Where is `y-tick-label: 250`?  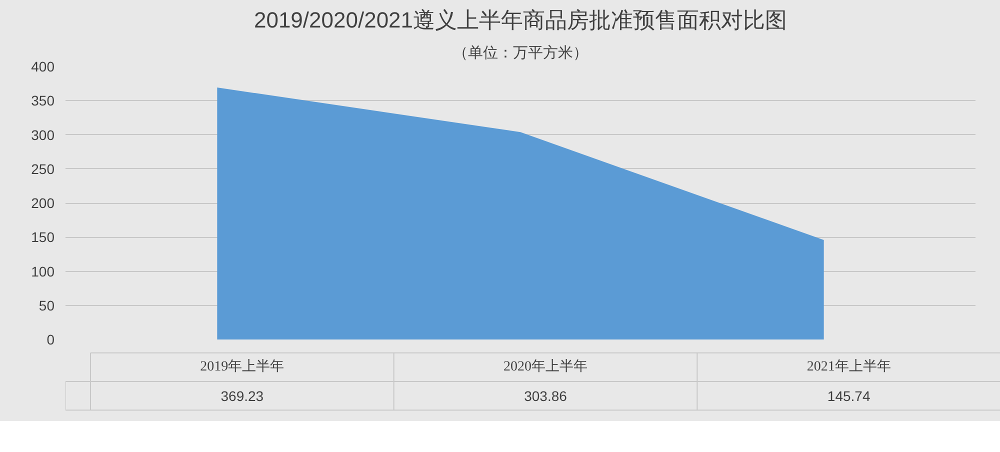
y-tick-label: 250 is located at coordinates (43, 168).